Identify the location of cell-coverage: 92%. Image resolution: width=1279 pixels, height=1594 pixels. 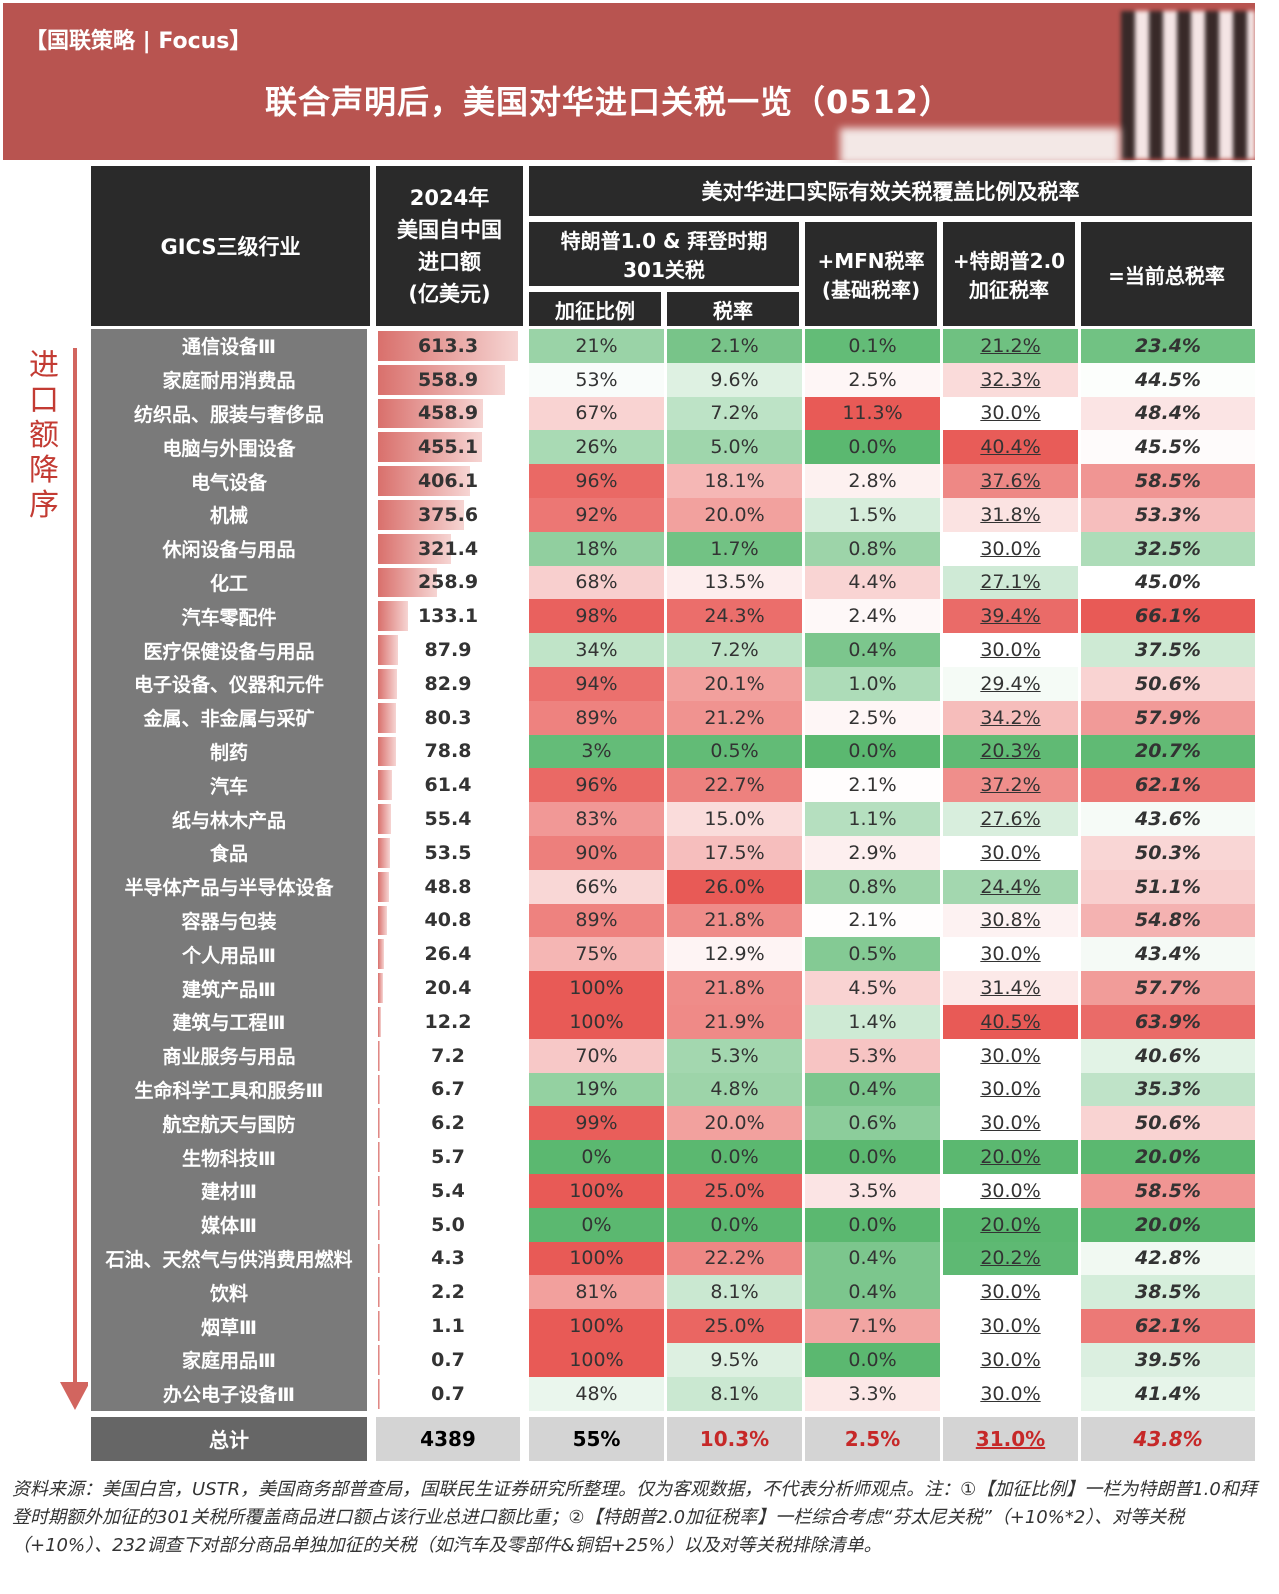
(595, 514).